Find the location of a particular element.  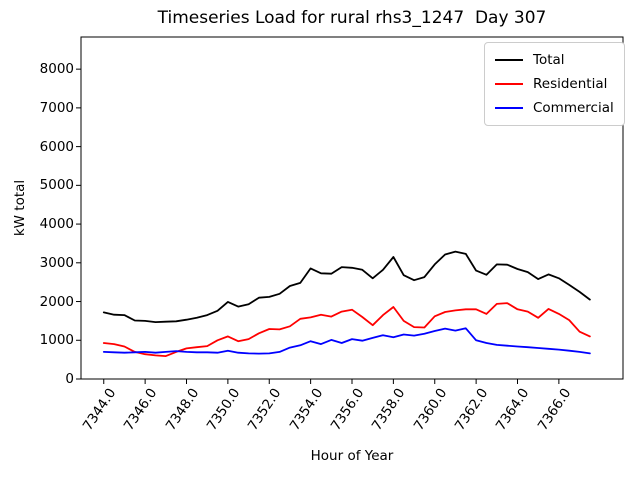

legend-label: Total is located at coordinates (549, 60).